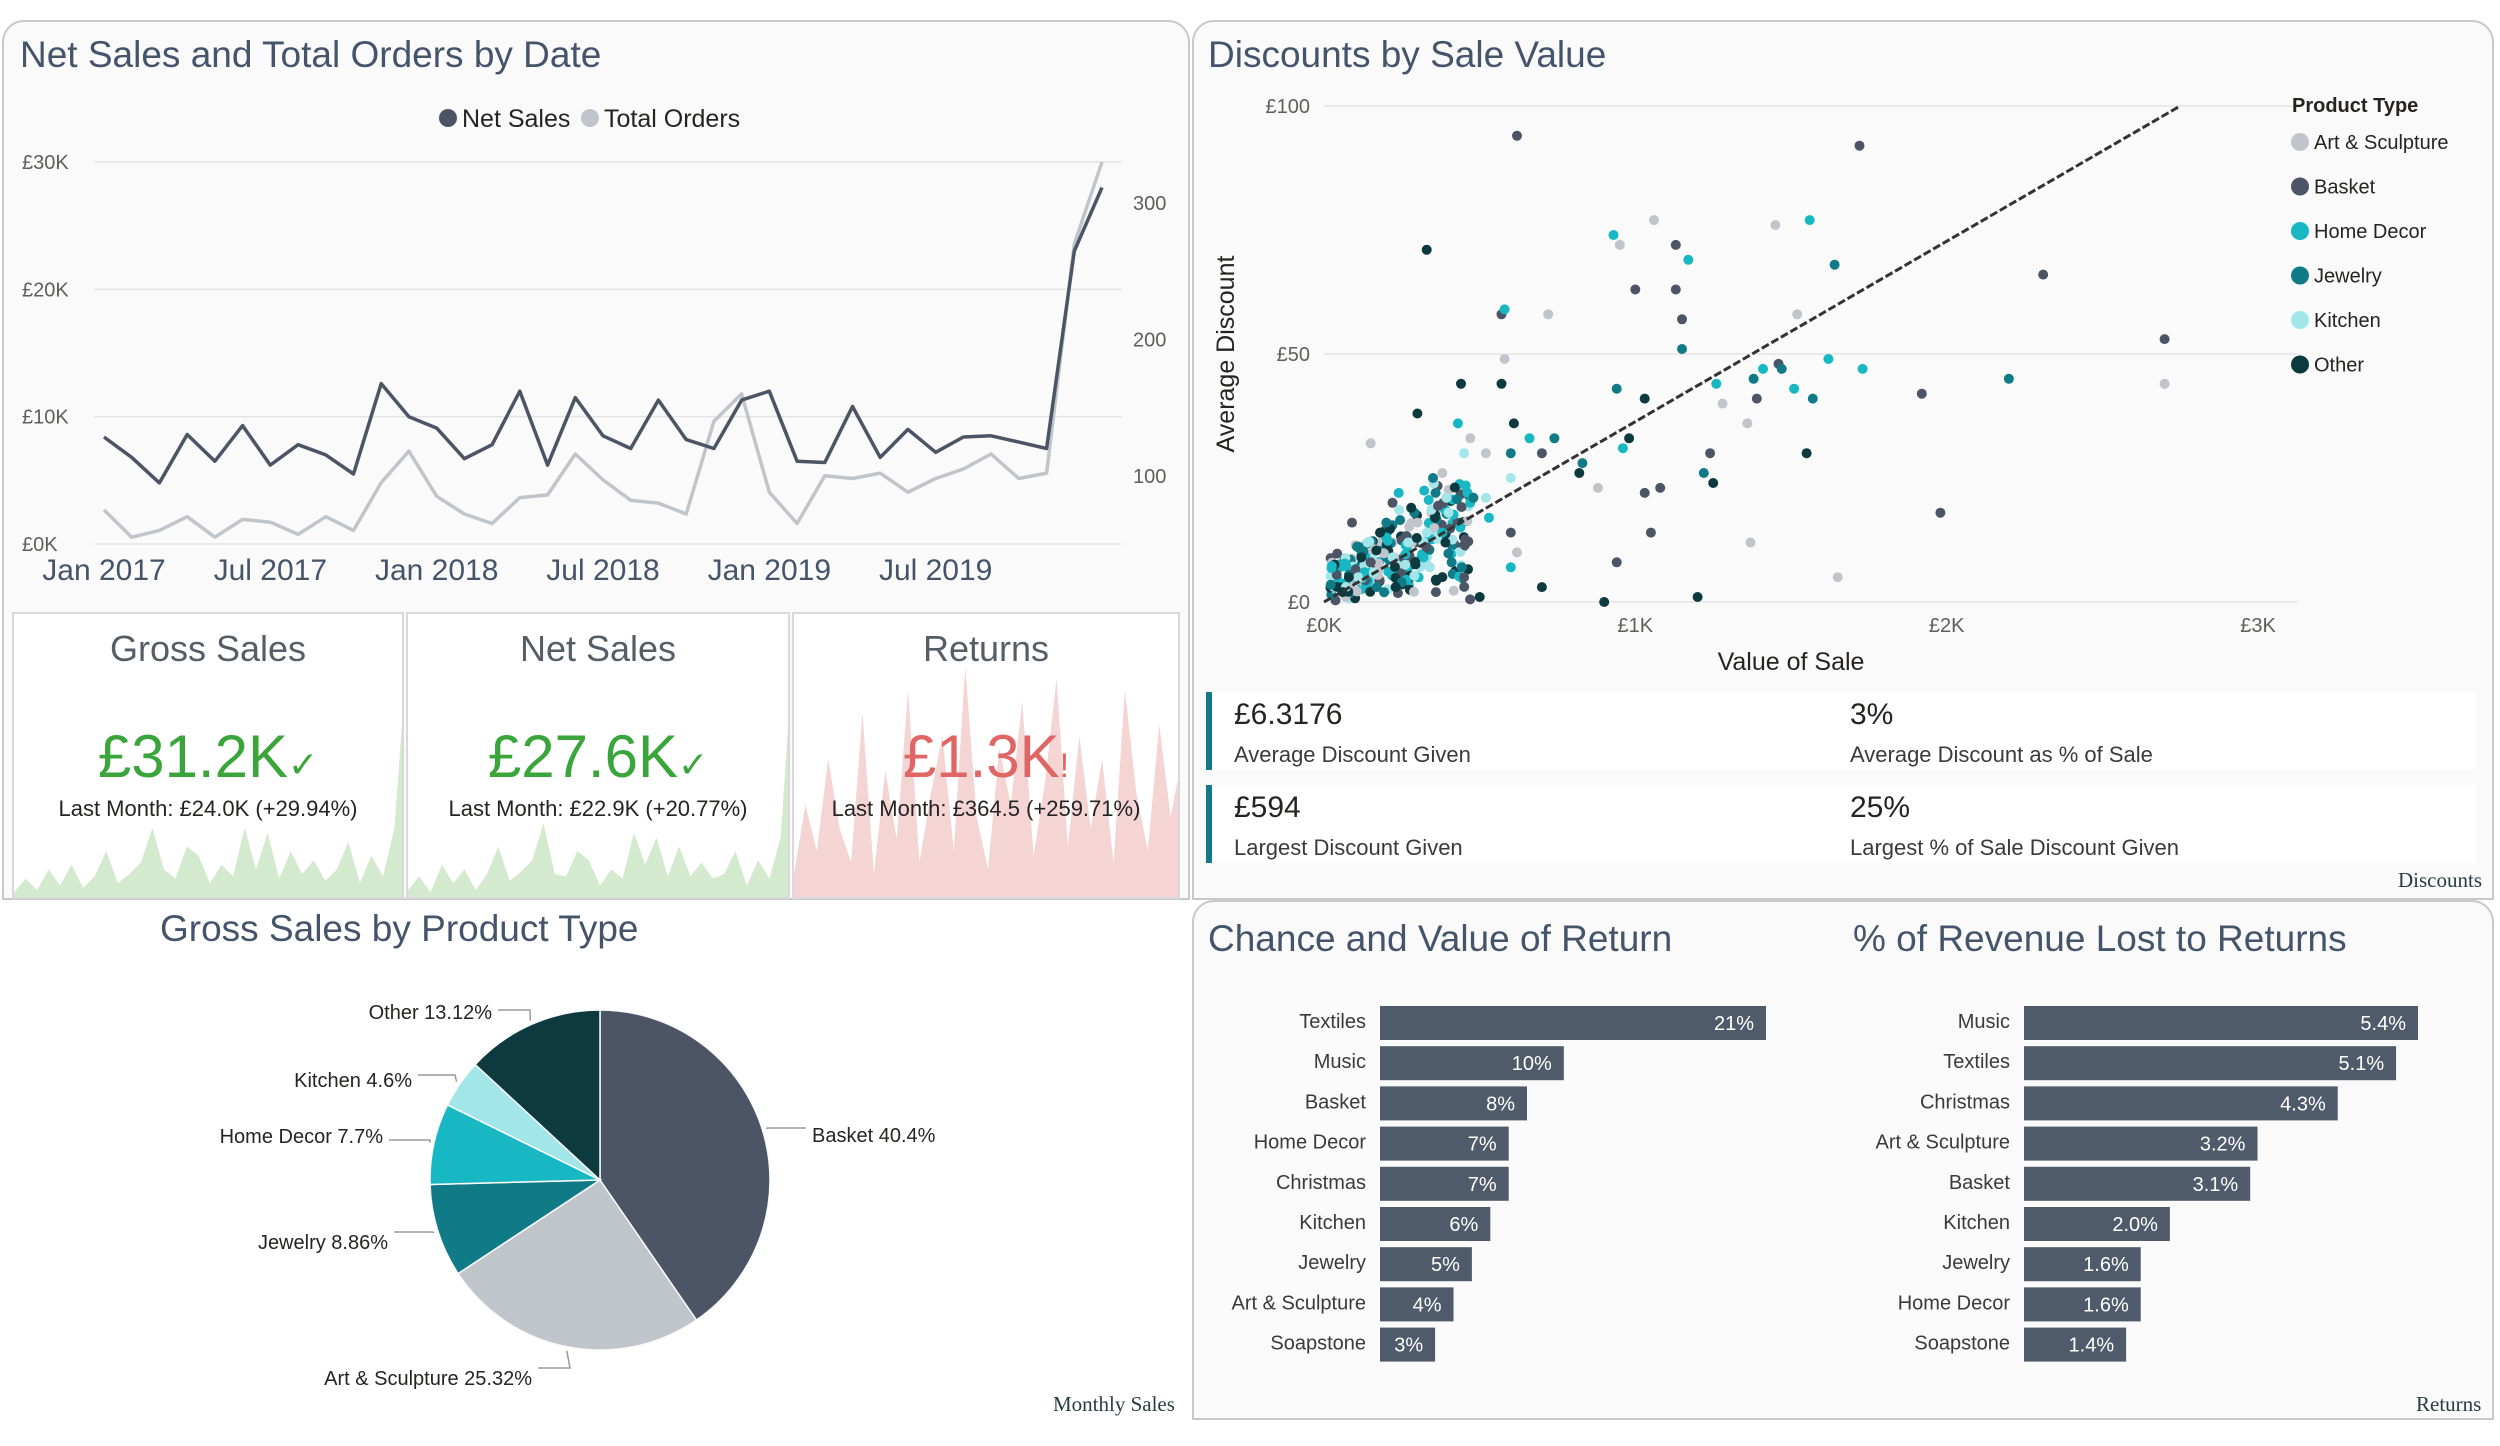 The image size is (2500, 1446). I want to click on pie-title: Gross Sales by Product Type, so click(399, 928).